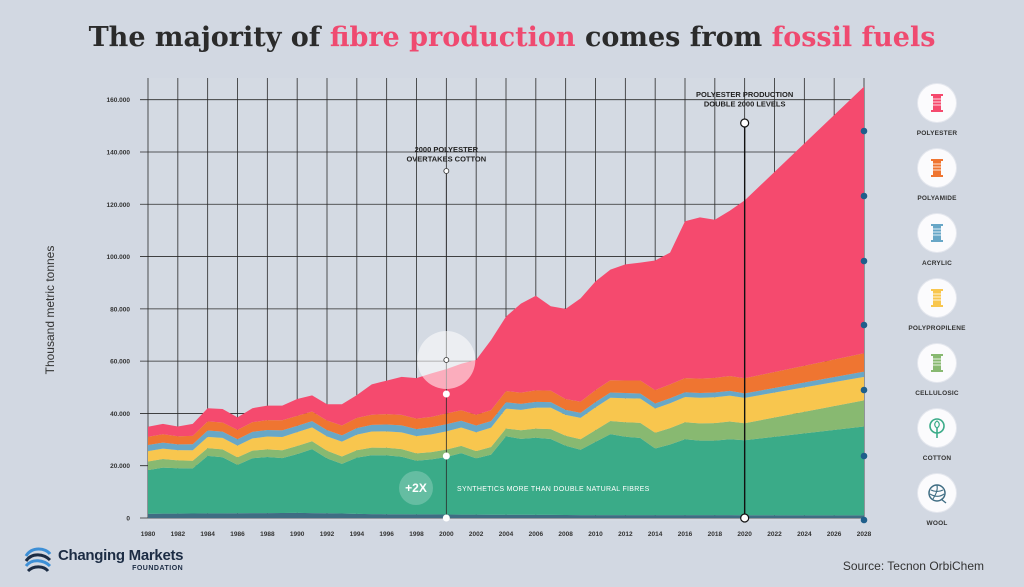 This screenshot has width=1024, height=587. I want to click on legend-label: ACRYLIC, so click(937, 263).